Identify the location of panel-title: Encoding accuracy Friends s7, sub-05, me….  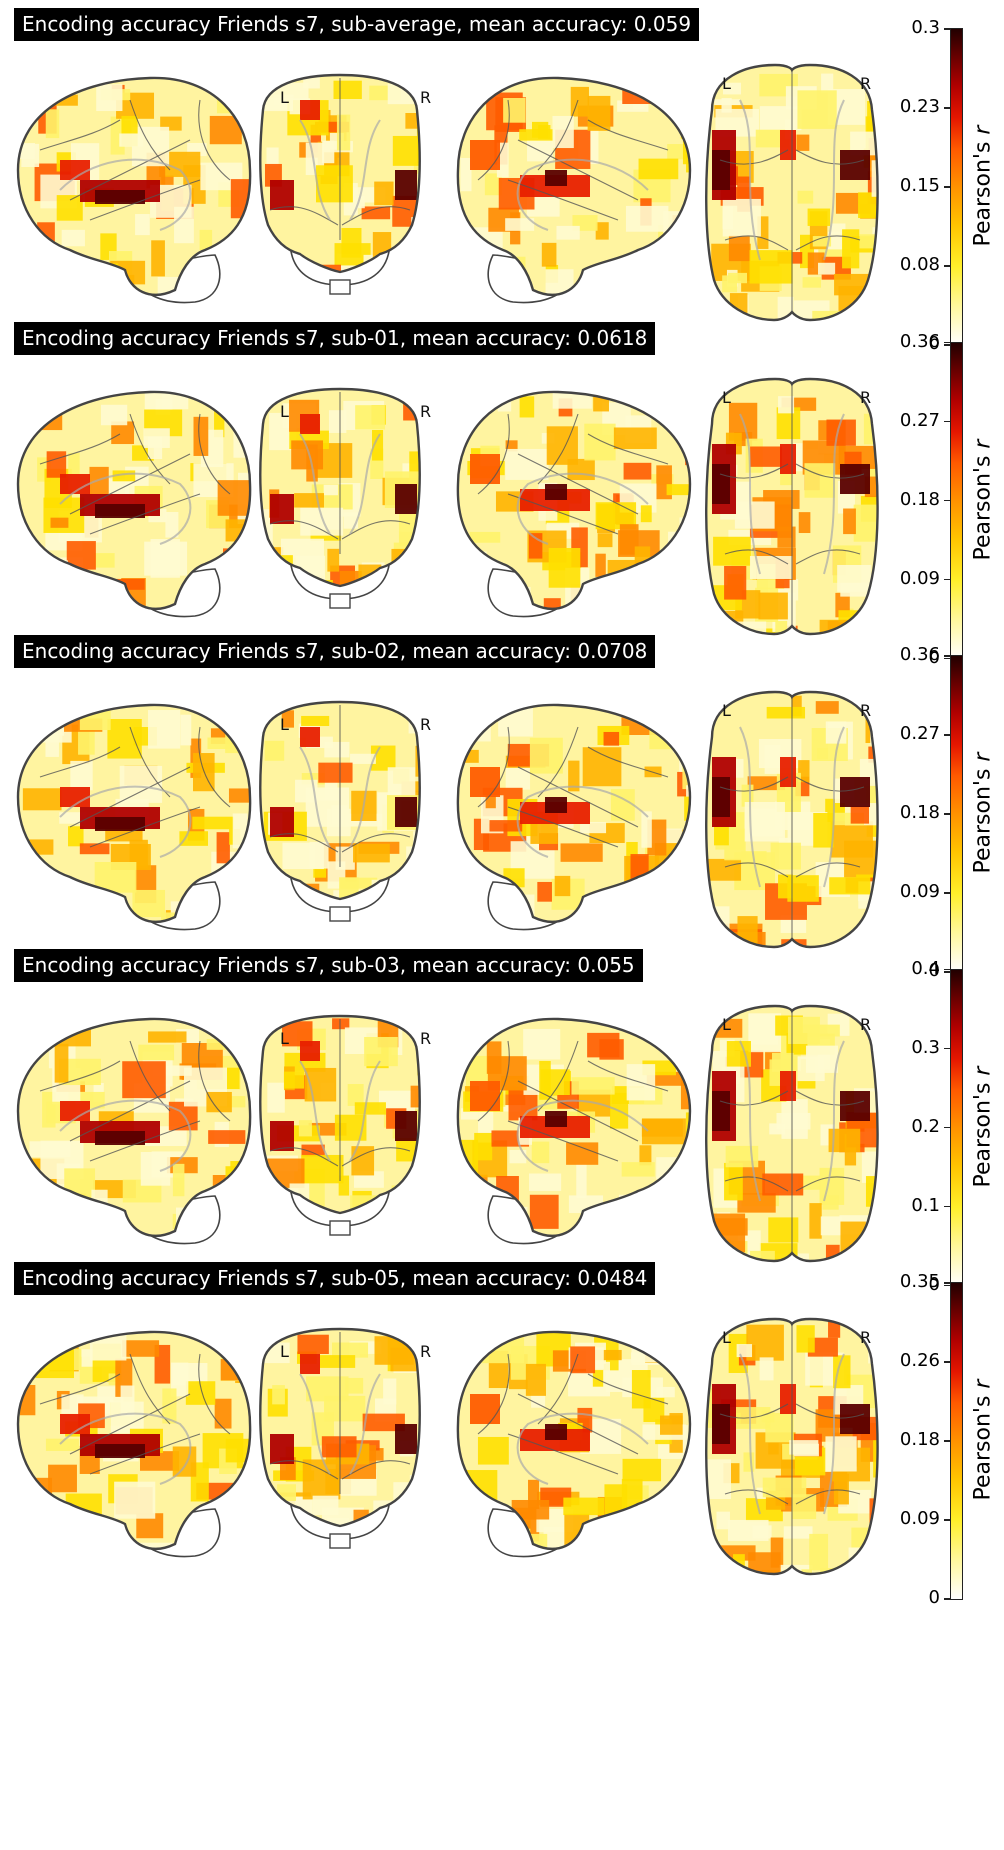
(335, 1278).